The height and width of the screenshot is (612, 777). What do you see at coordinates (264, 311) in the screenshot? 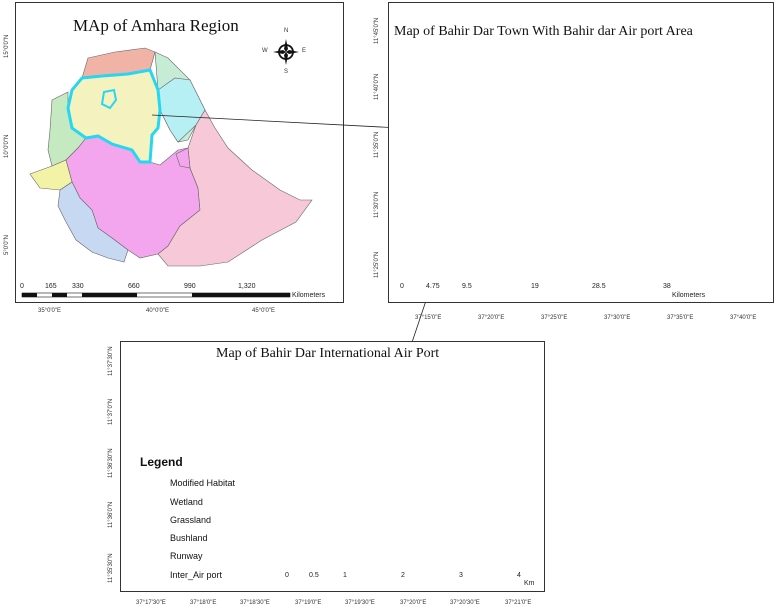
I see `amhara-xtick-2: 45°0'0"E` at bounding box center [264, 311].